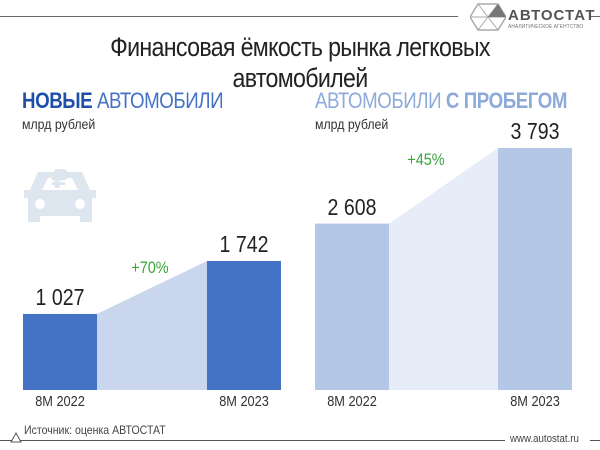 This screenshot has height=450, width=600. I want to click on logo-tagline: АНАЛИТИЧЕСКОЕ АГЕНТСТВО, so click(546, 27).